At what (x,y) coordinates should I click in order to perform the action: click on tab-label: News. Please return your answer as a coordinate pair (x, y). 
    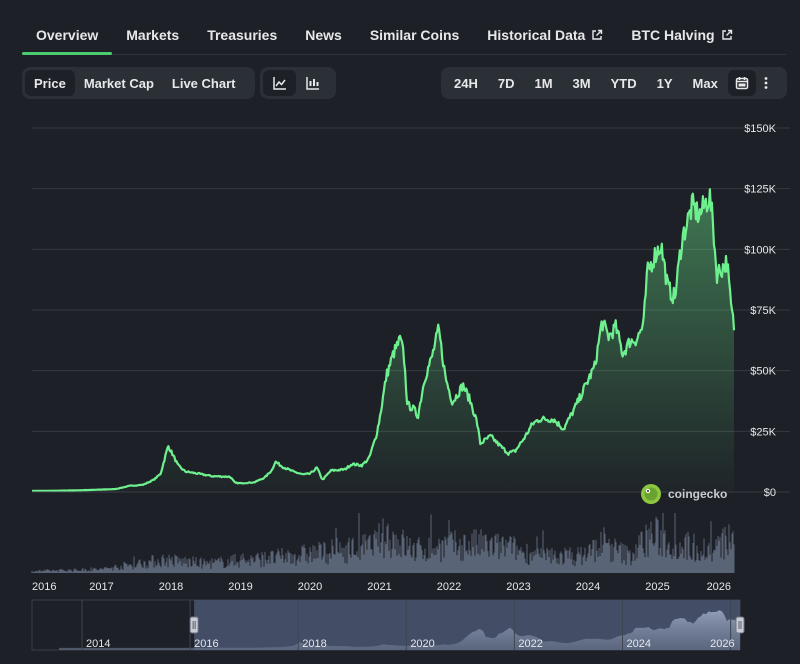
    Looking at the image, I should click on (323, 35).